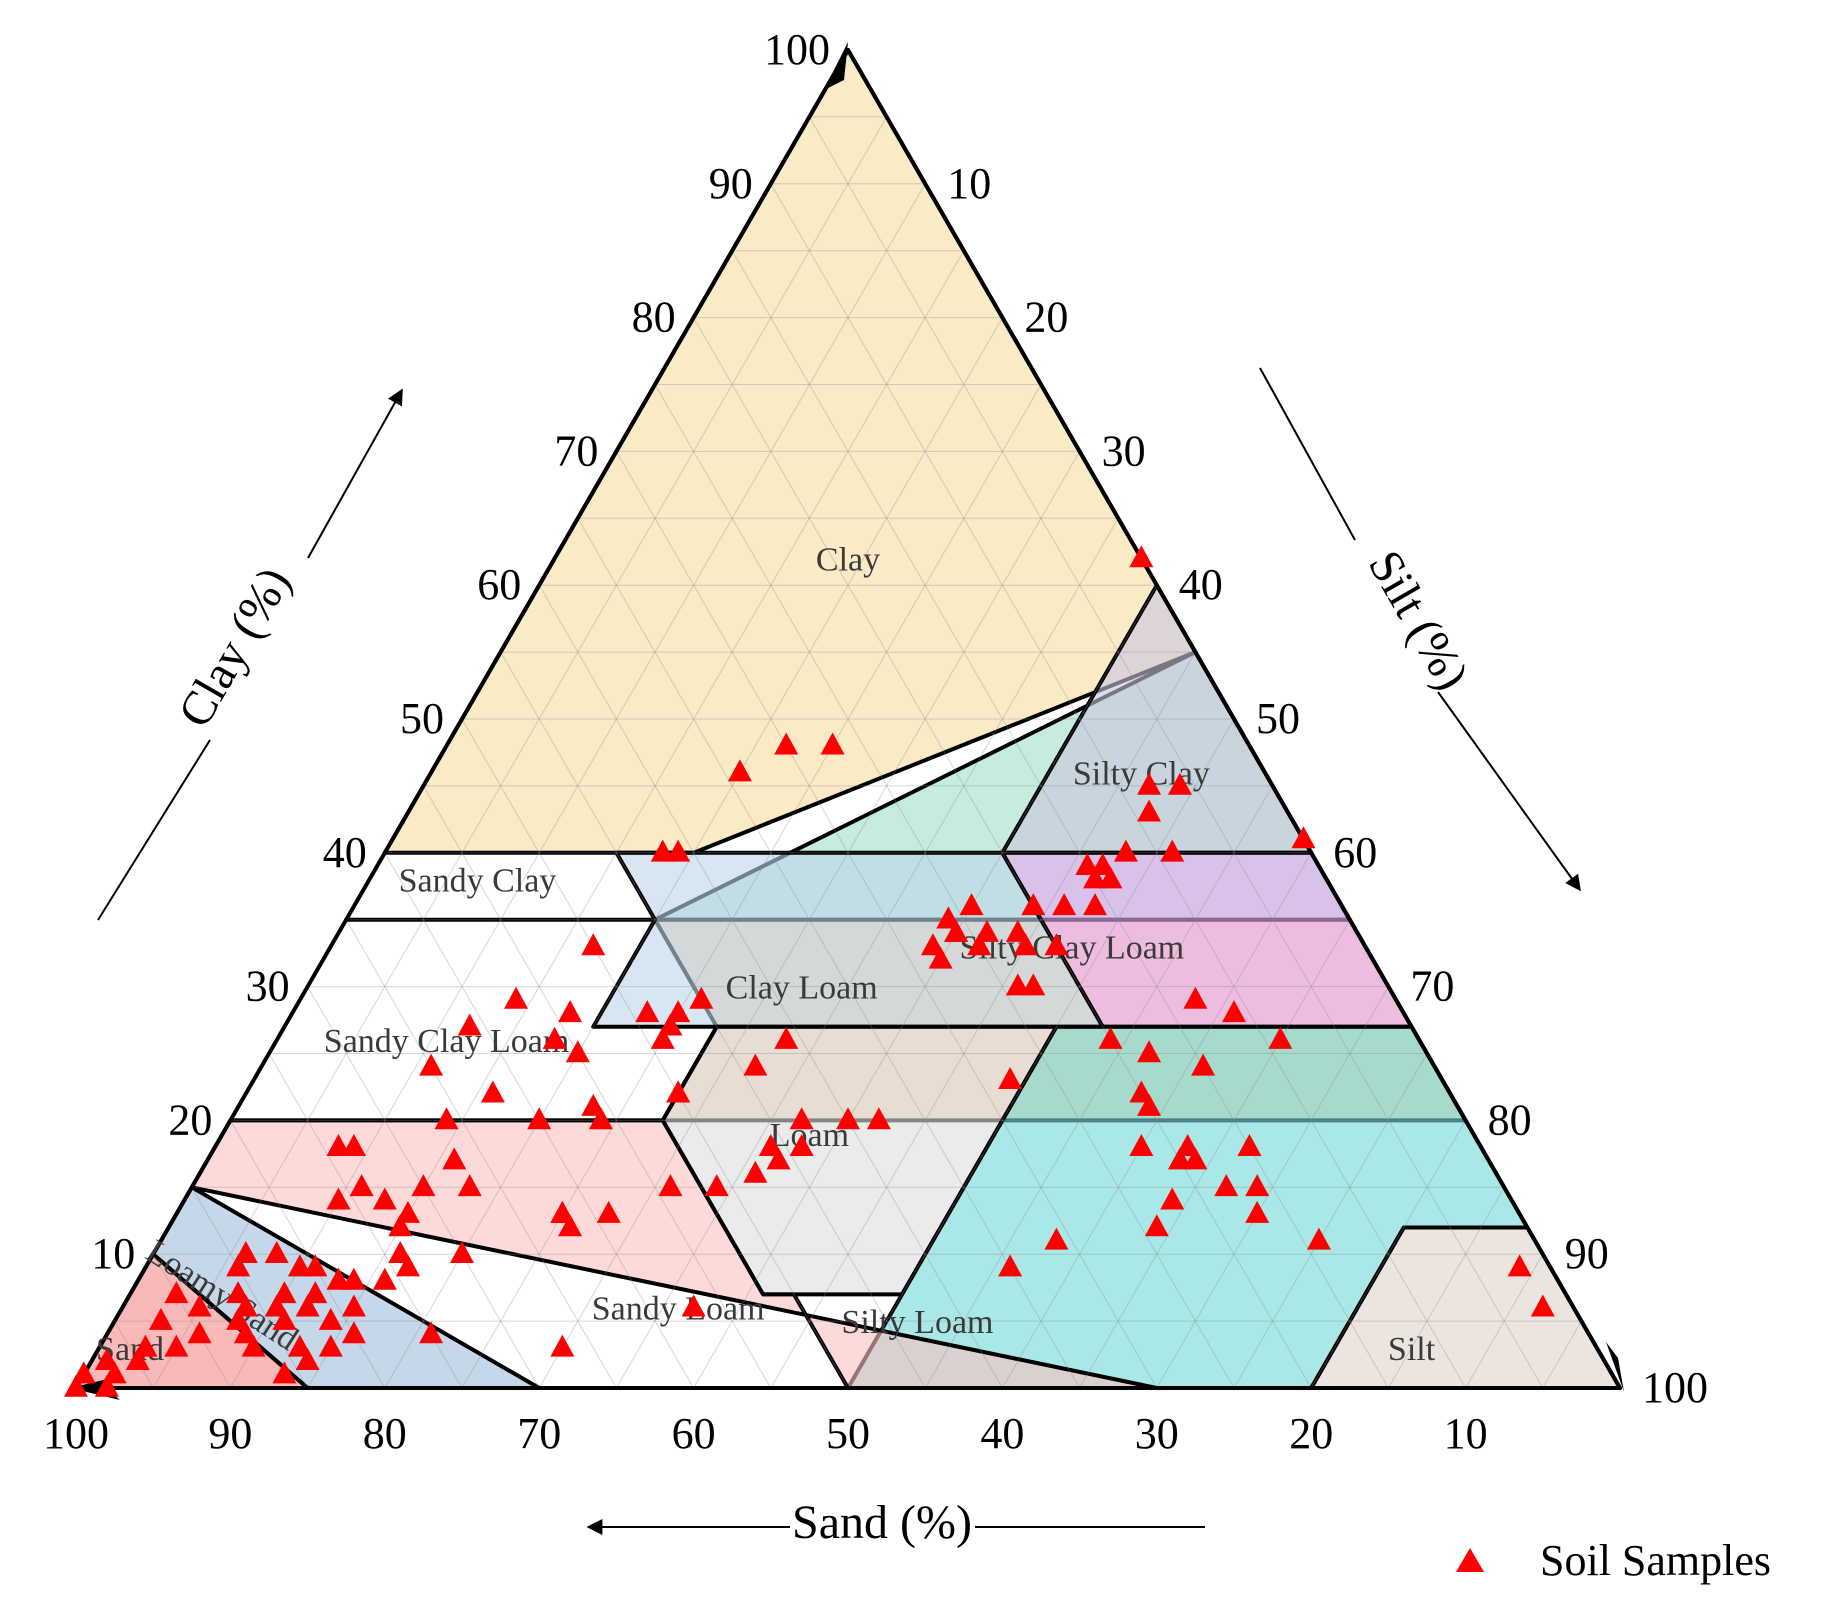 This screenshot has height=1612, width=1828. What do you see at coordinates (848, 1433) in the screenshot?
I see `sand-tick-label: 50` at bounding box center [848, 1433].